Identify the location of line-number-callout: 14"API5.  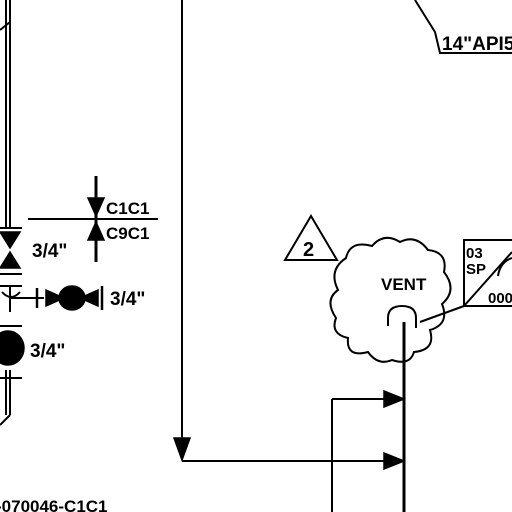
(463, 27).